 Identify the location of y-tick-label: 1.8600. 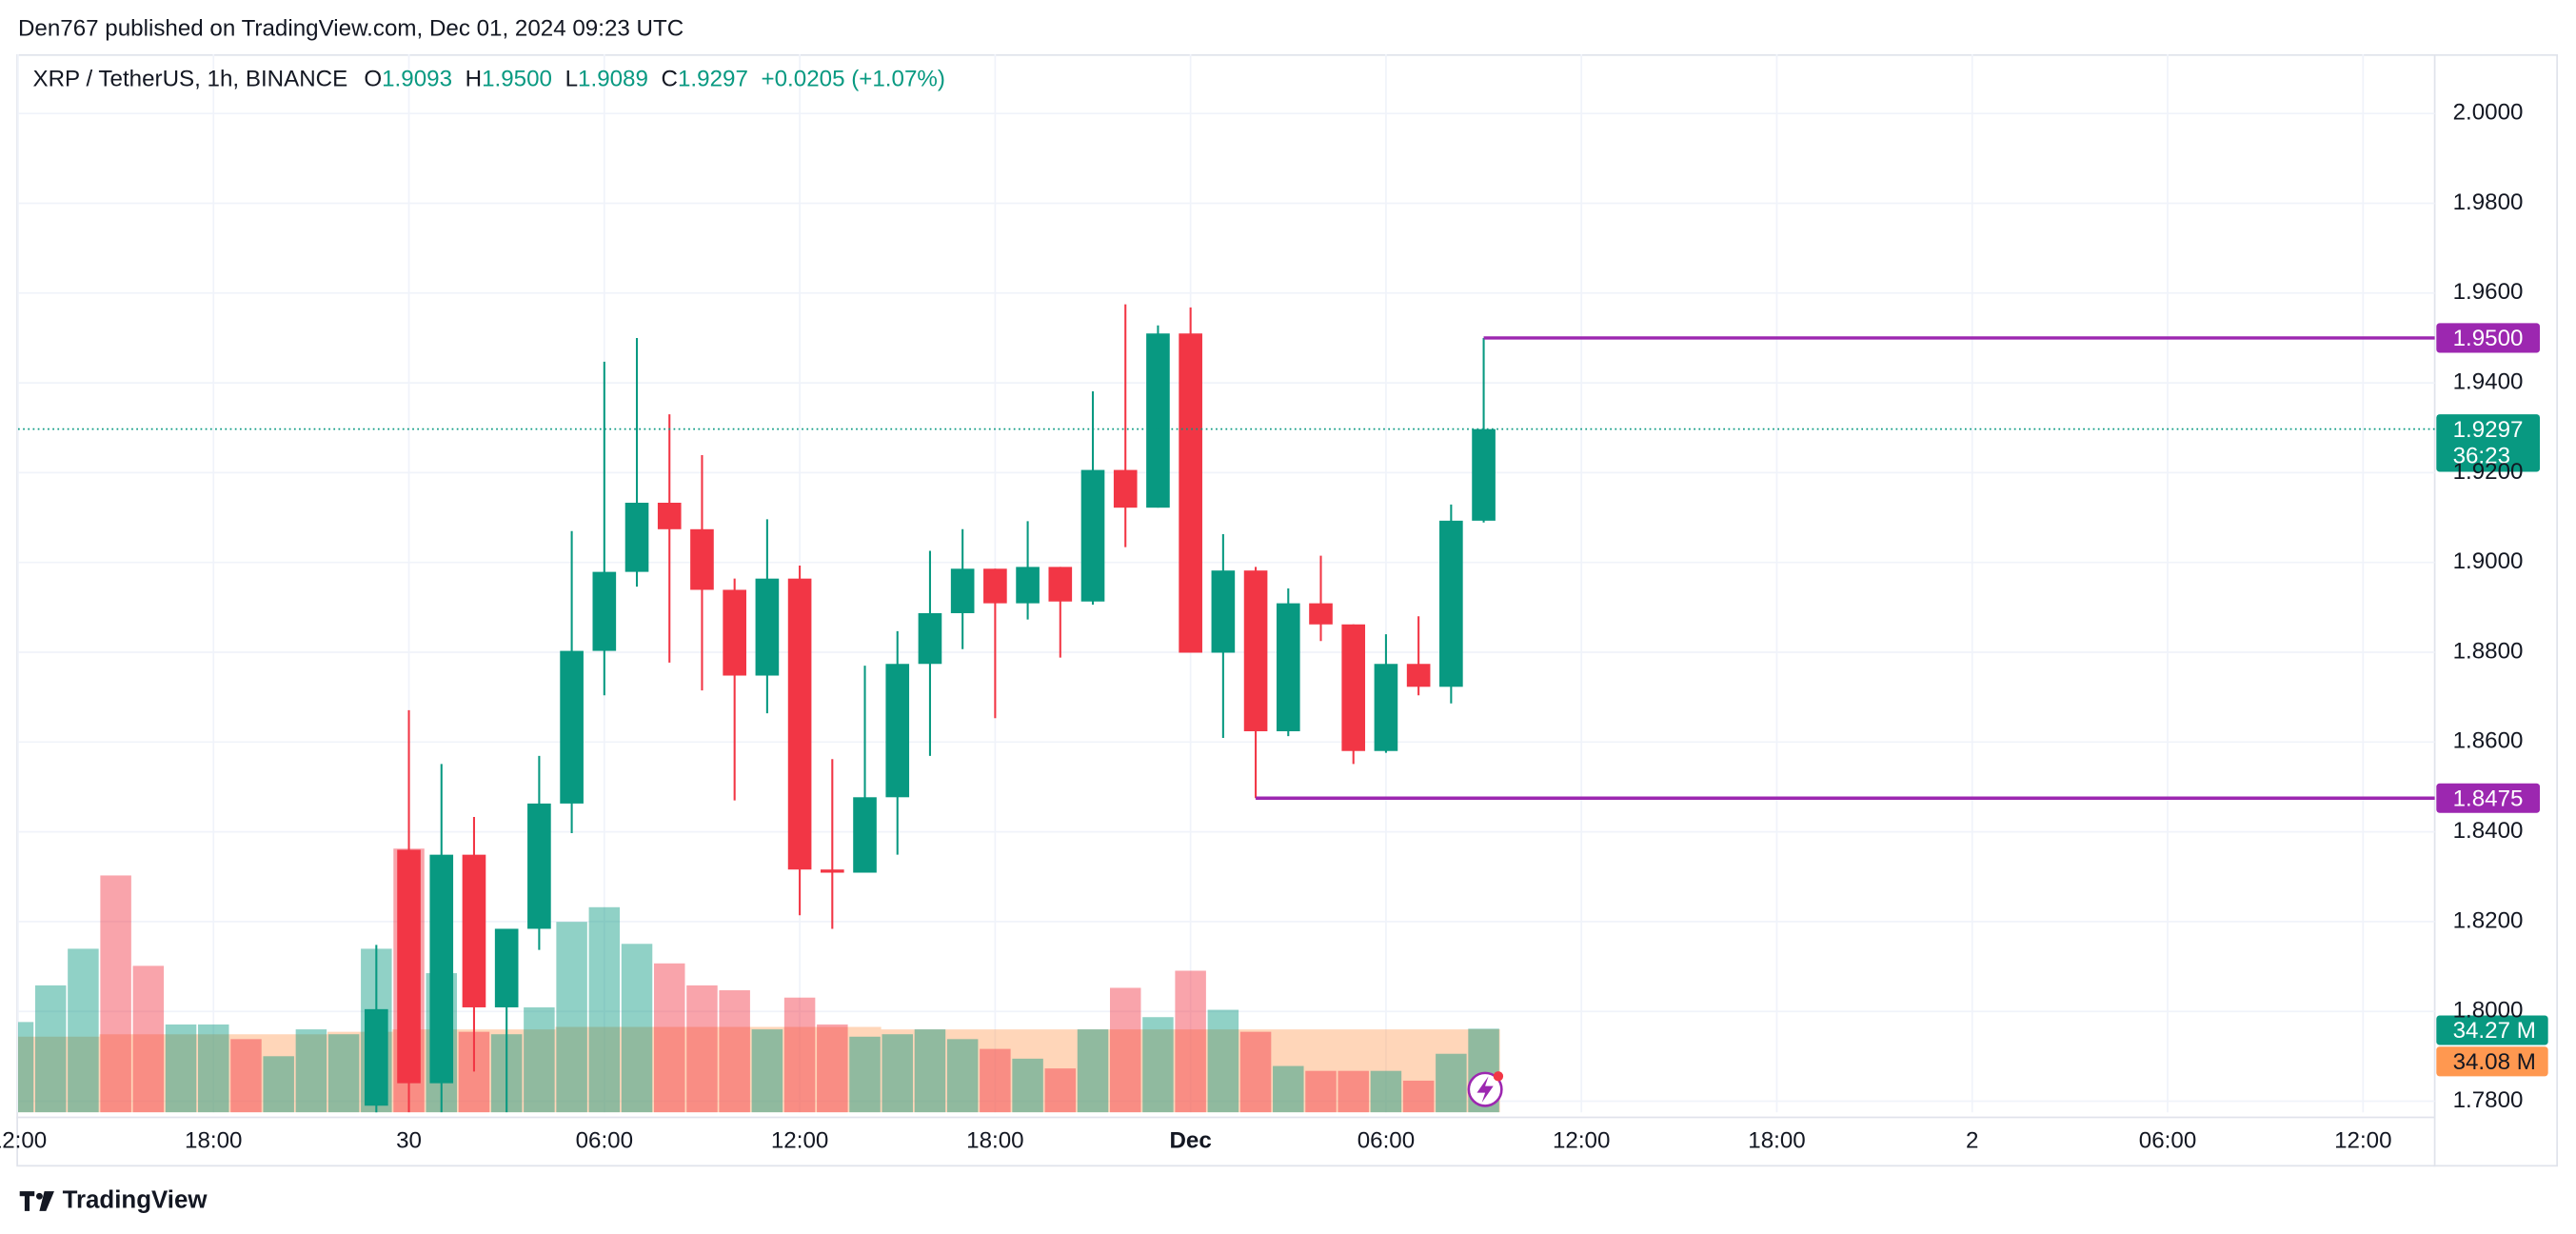
(2488, 741).